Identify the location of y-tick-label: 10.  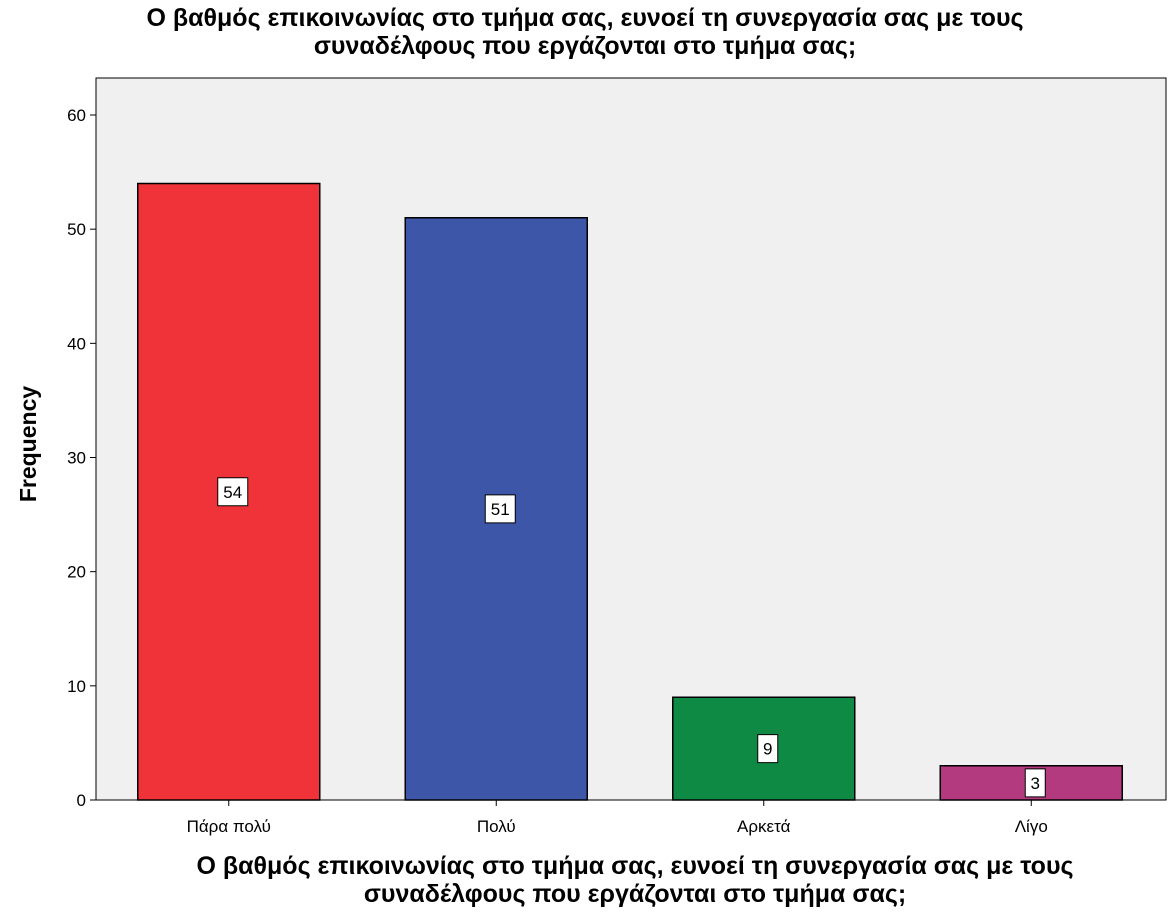
(76, 686).